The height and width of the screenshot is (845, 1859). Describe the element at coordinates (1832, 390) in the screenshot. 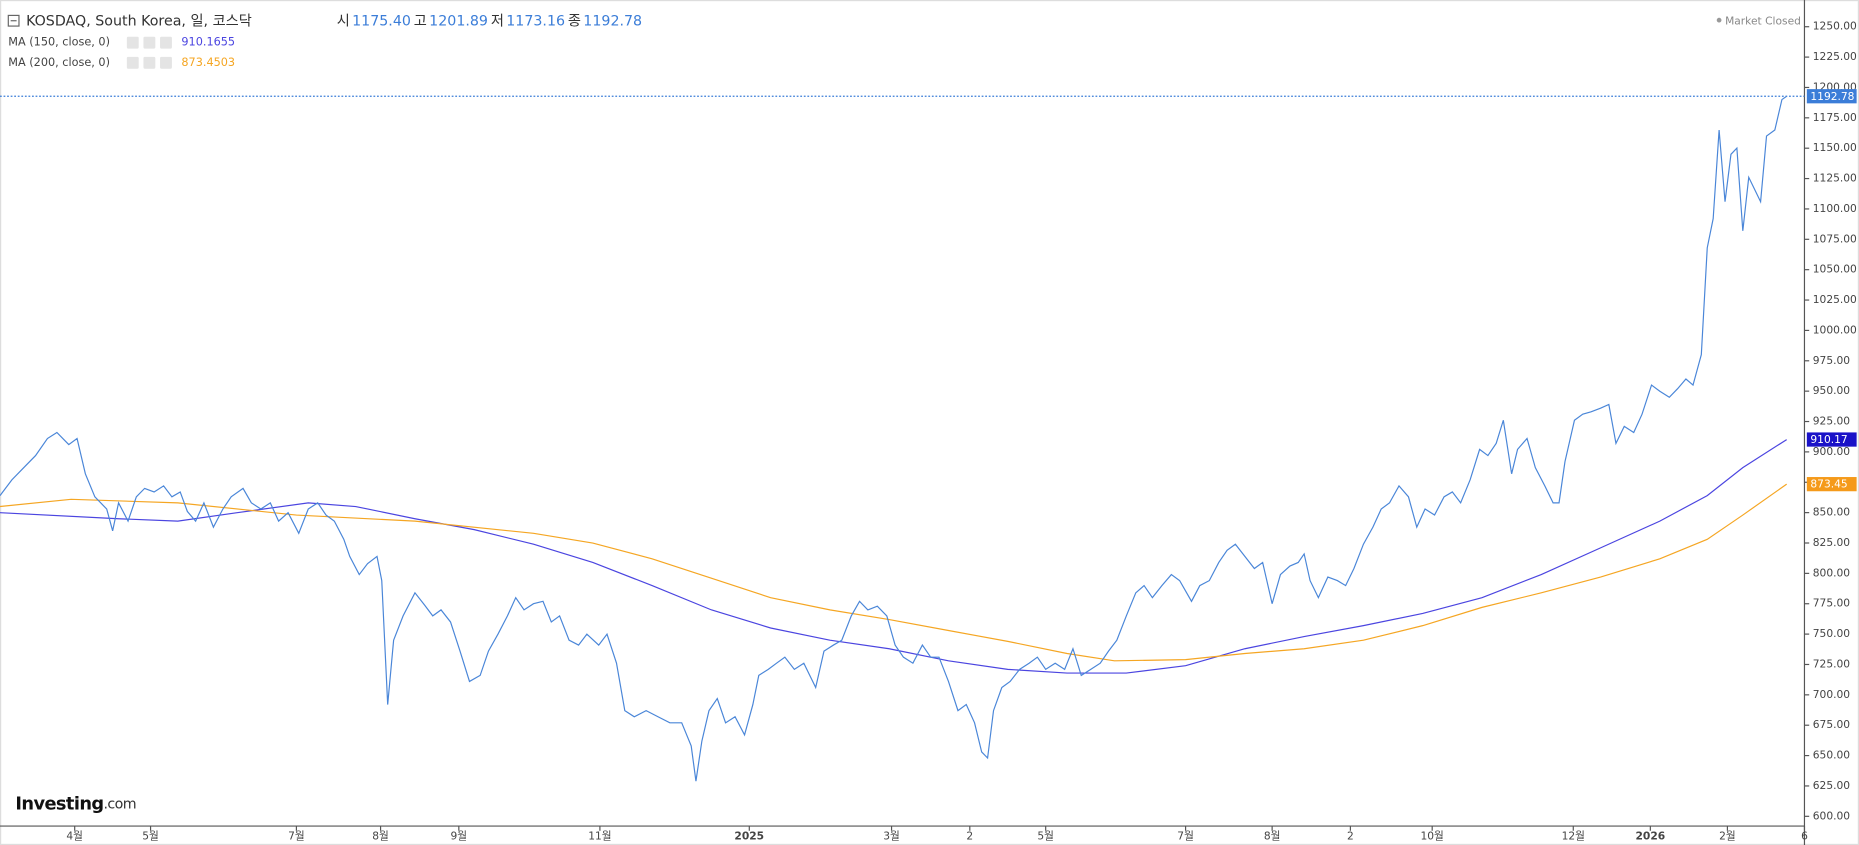

I see `y-tick-label: 950.00` at that location.